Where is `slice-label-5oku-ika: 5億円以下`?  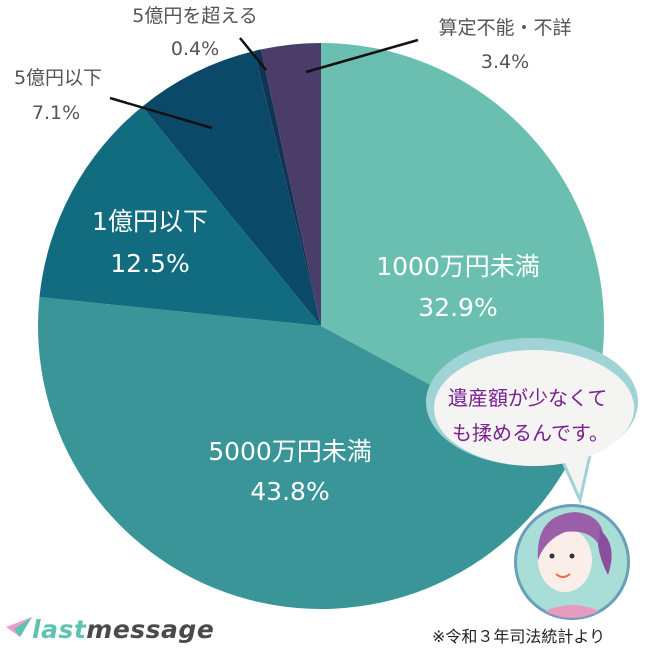 slice-label-5oku-ika: 5億円以下 is located at coordinates (58, 78).